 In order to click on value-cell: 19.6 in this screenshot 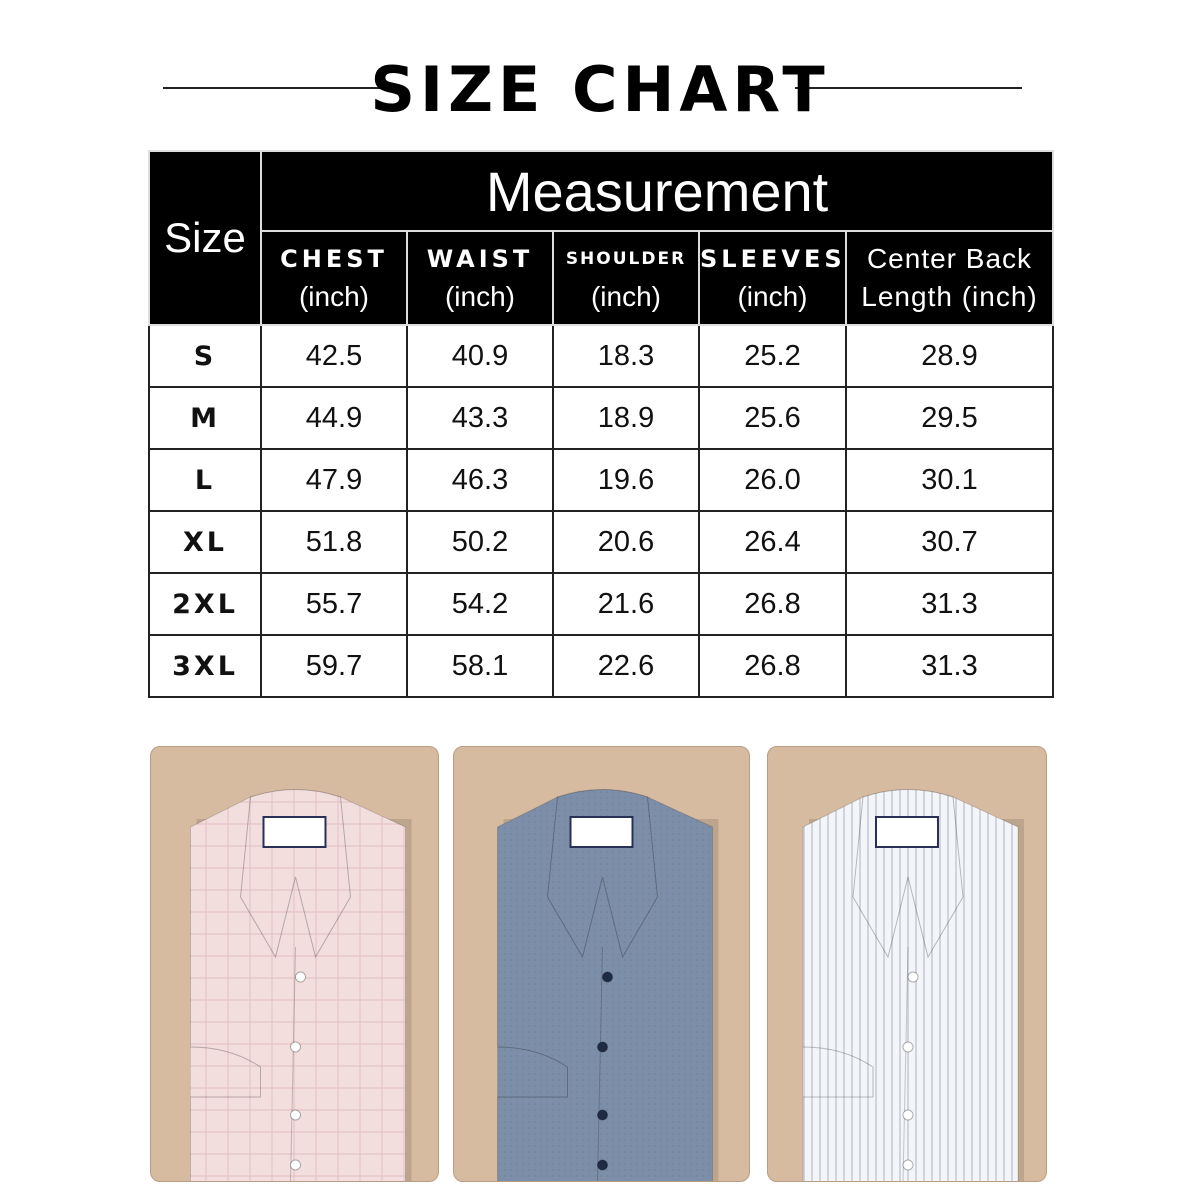, I will do `click(626, 480)`.